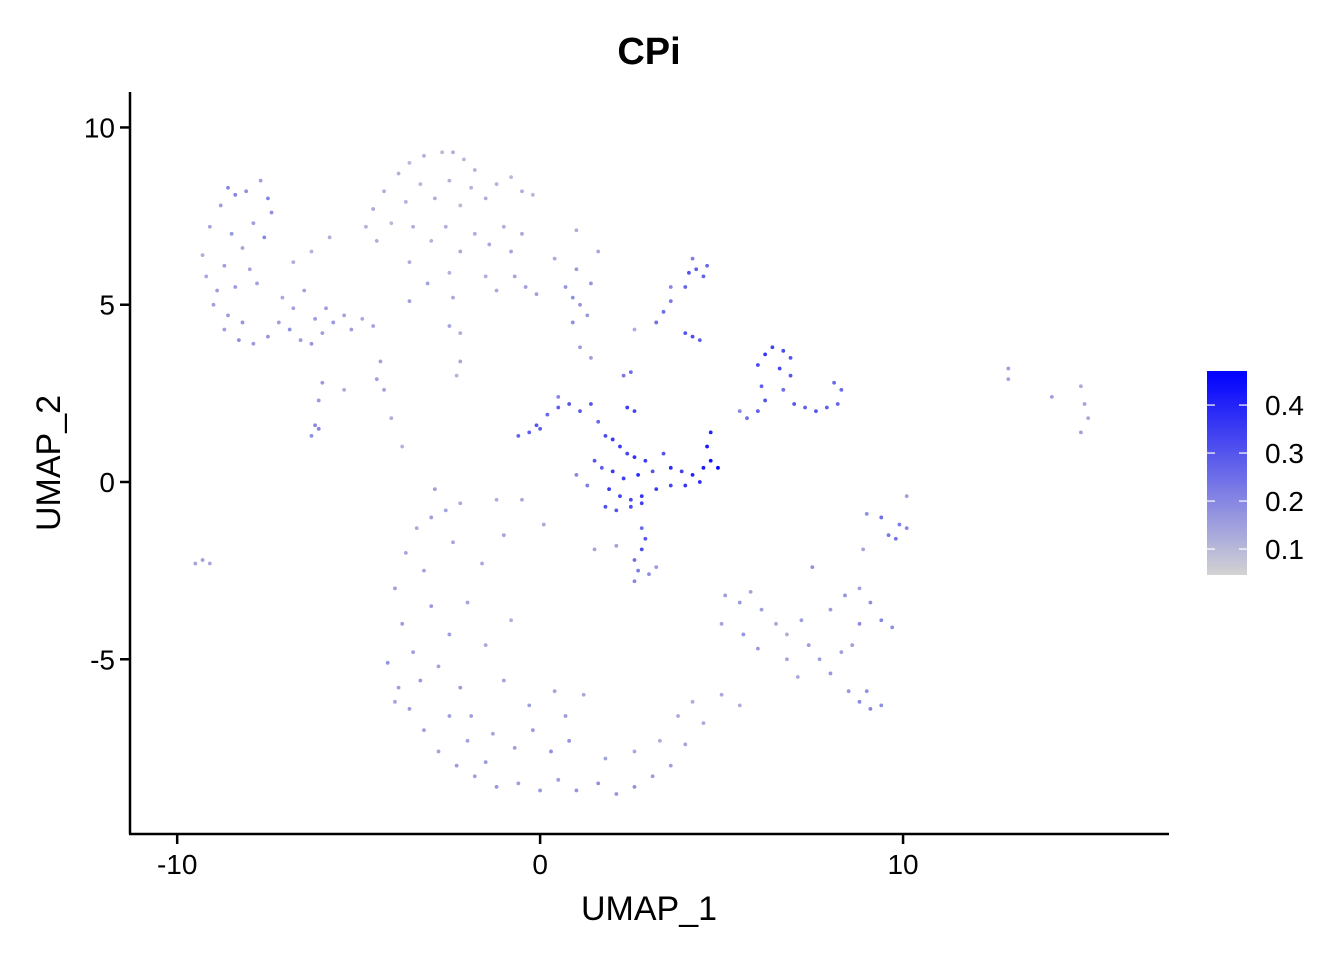  I want to click on colorbar-ticks: 0.1 0.2 0.3 0.4, so click(1255, 477).